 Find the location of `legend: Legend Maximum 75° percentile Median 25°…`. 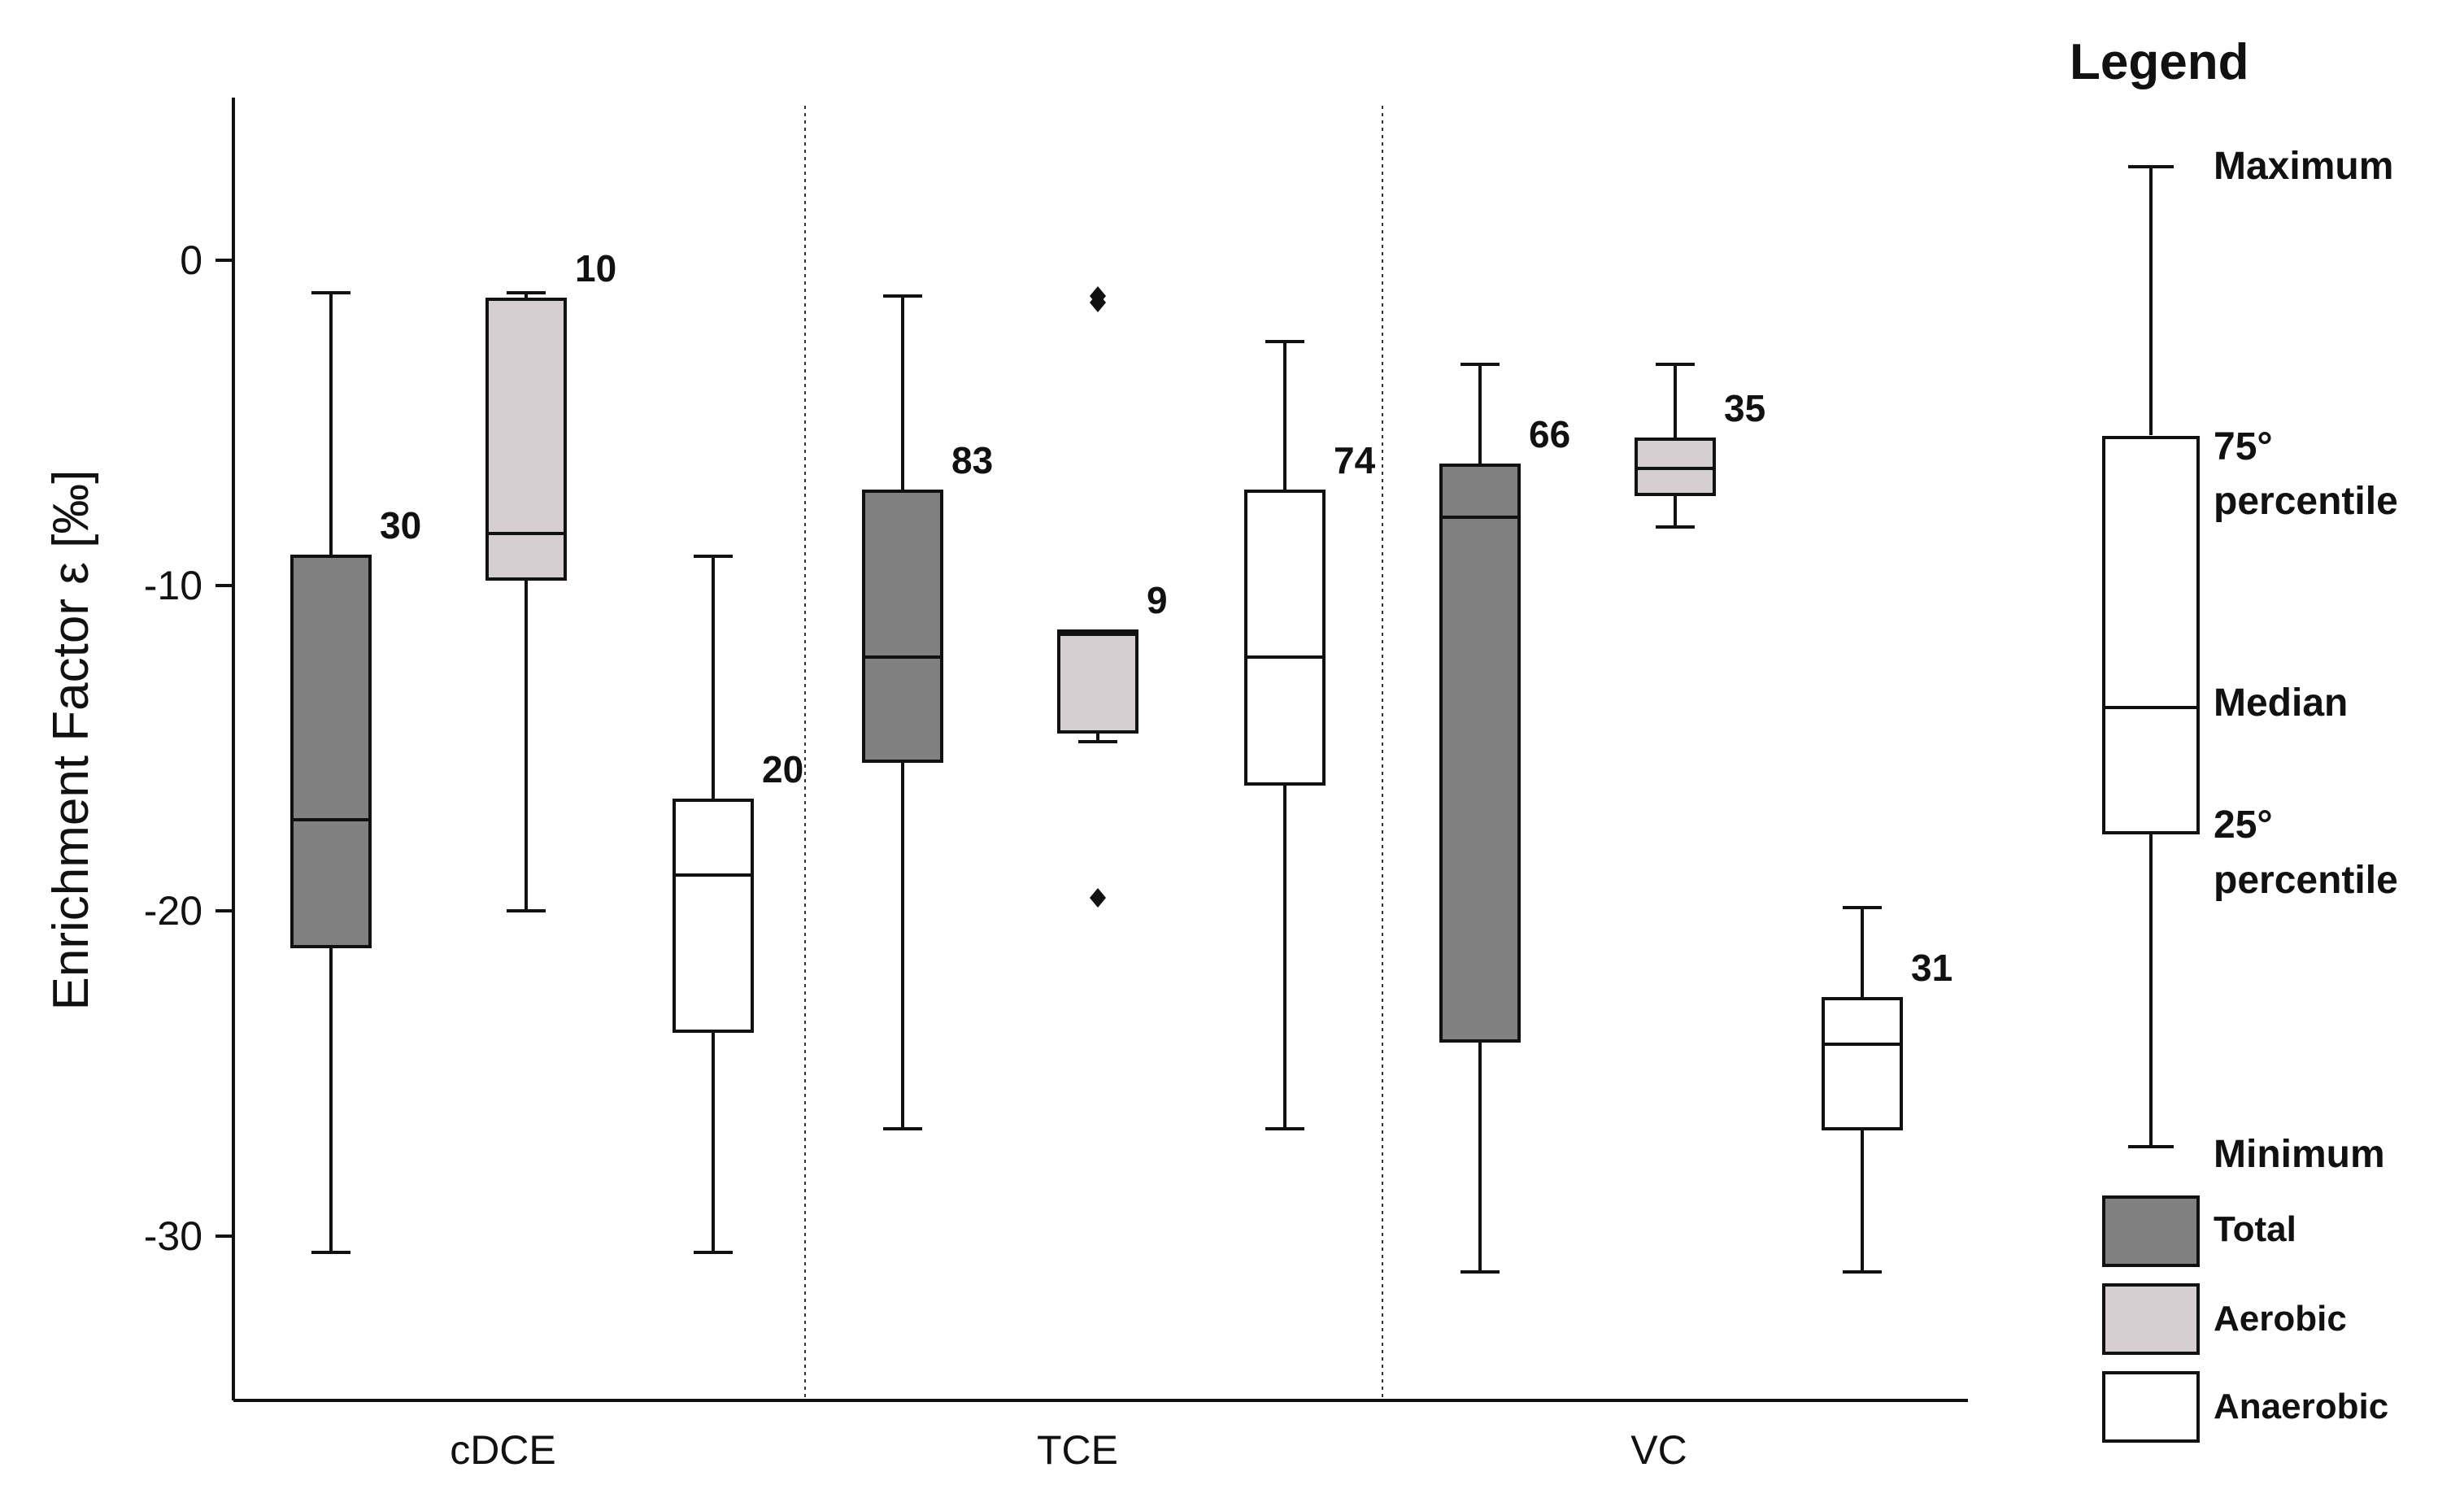

legend: Legend Maximum 75° percentile Median 25°… is located at coordinates (2234, 739).